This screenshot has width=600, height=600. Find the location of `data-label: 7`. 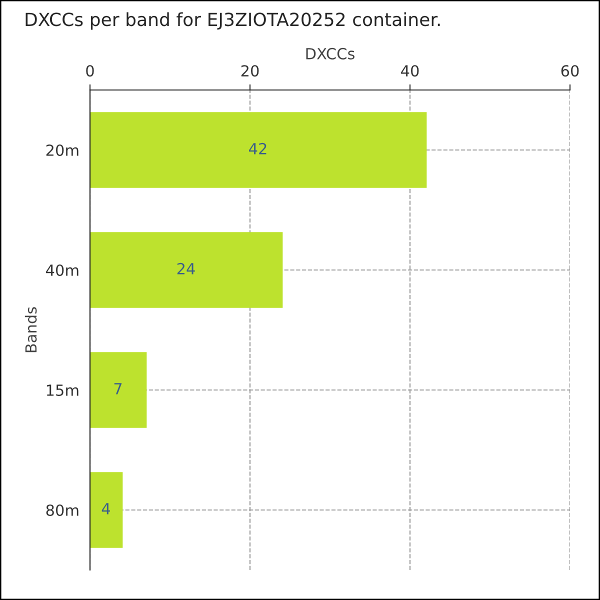

data-label: 7 is located at coordinates (118, 388).